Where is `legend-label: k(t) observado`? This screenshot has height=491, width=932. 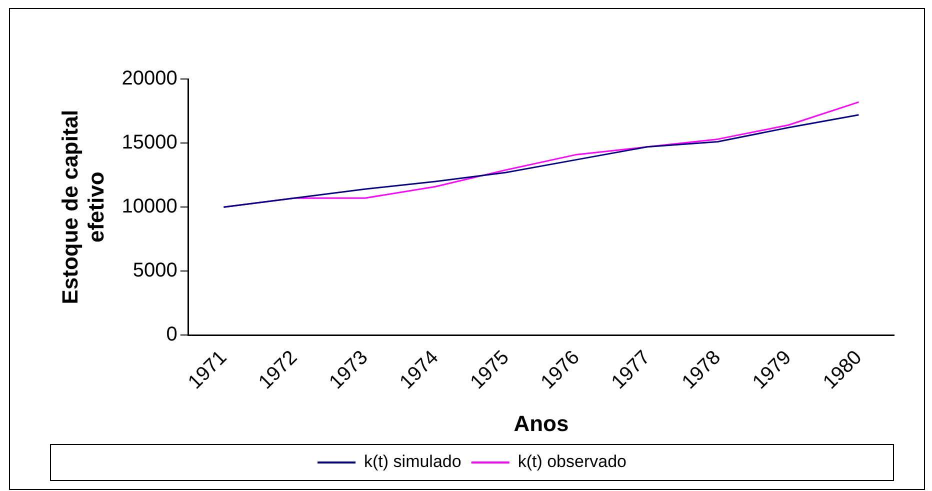
legend-label: k(t) observado is located at coordinates (572, 462).